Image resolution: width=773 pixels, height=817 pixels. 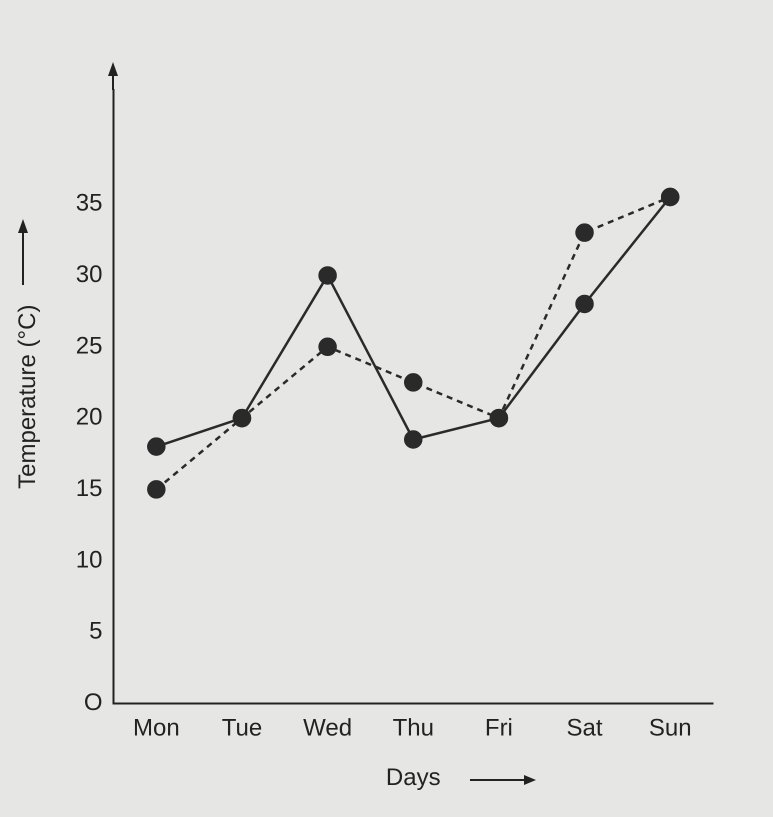 I want to click on x-tick-label: Mon, so click(x=156, y=728).